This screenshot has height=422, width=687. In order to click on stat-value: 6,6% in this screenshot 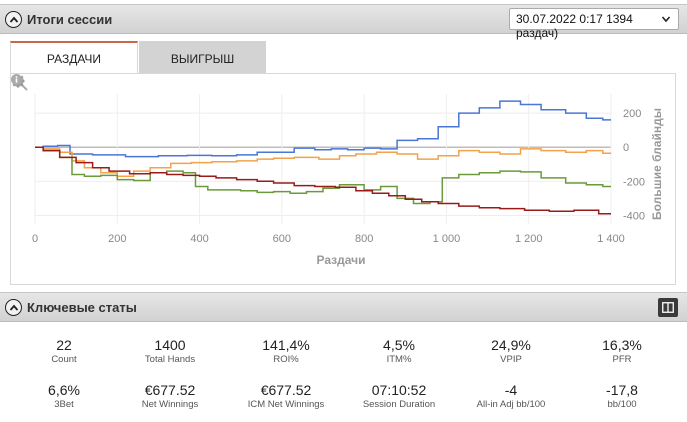, I will do `click(64, 390)`.